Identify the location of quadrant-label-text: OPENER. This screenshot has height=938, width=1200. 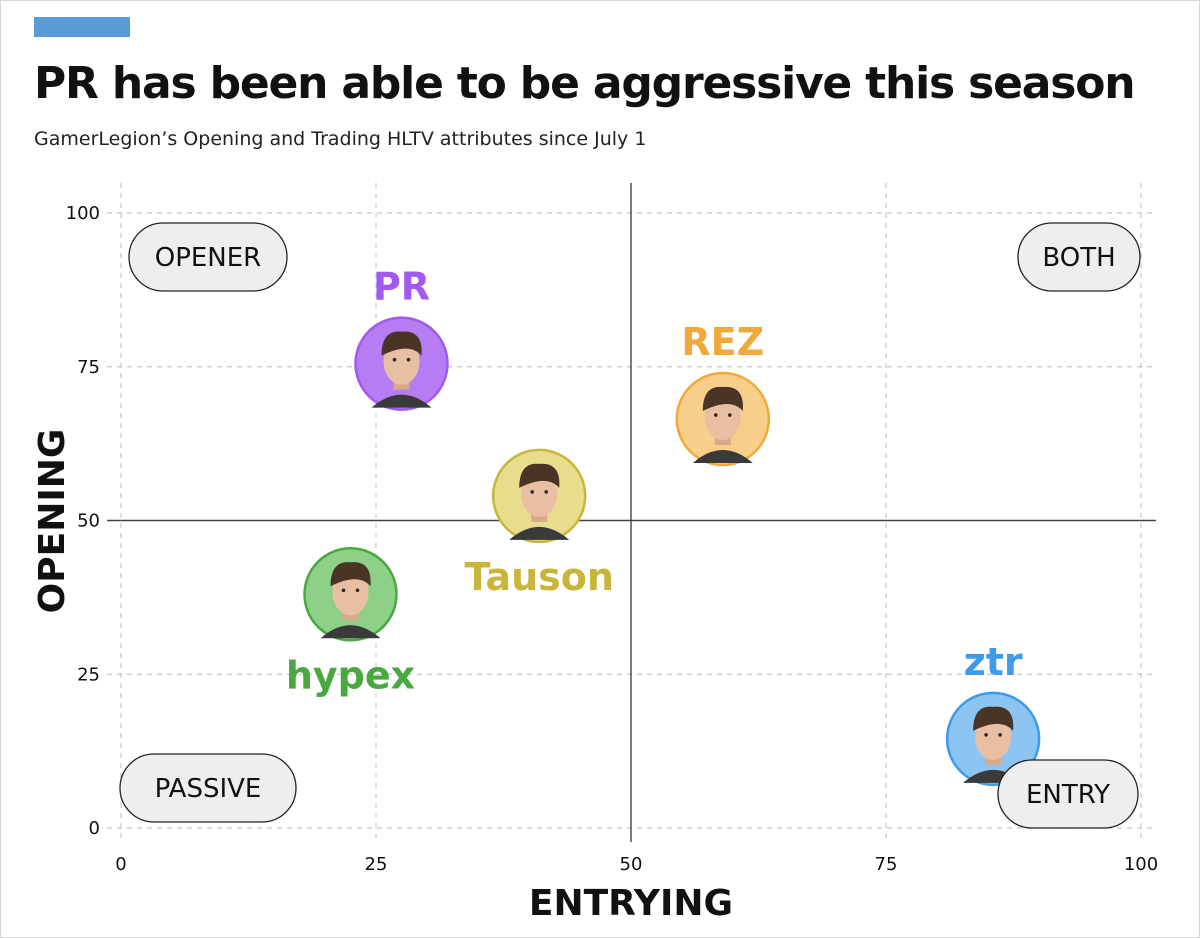
(208, 258).